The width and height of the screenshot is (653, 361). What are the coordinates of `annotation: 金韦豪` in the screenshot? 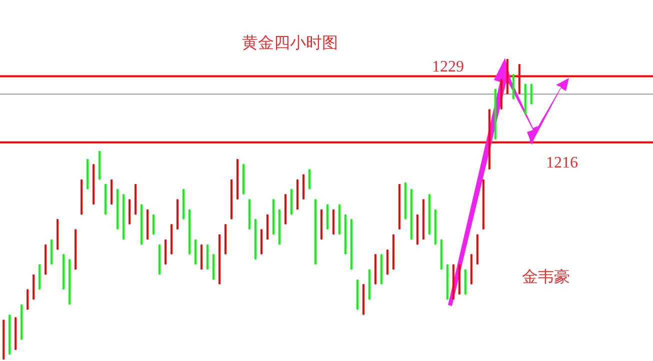 It's located at (546, 276).